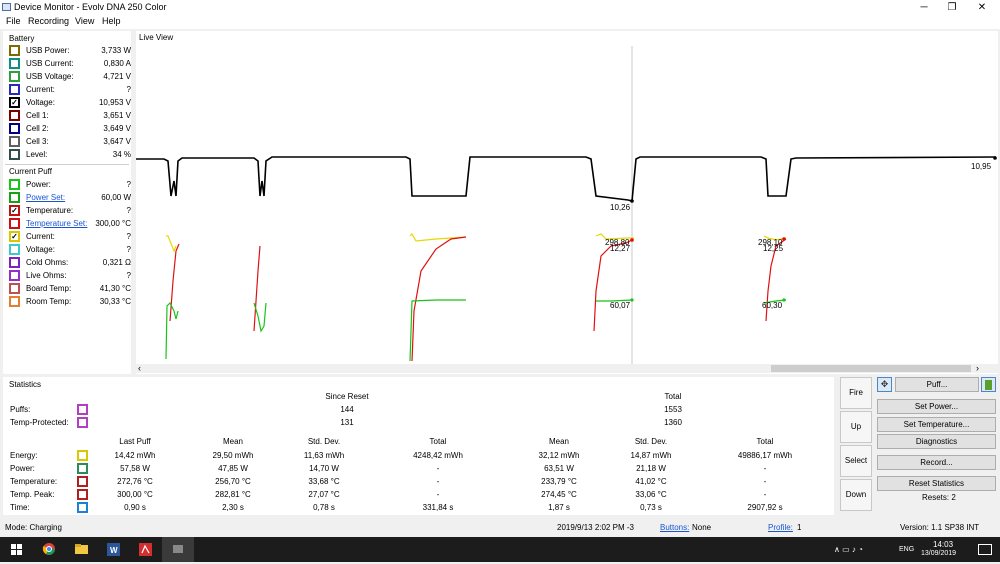 The width and height of the screenshot is (1000, 564). I want to click on row-label: Room Temp:, so click(49, 301).